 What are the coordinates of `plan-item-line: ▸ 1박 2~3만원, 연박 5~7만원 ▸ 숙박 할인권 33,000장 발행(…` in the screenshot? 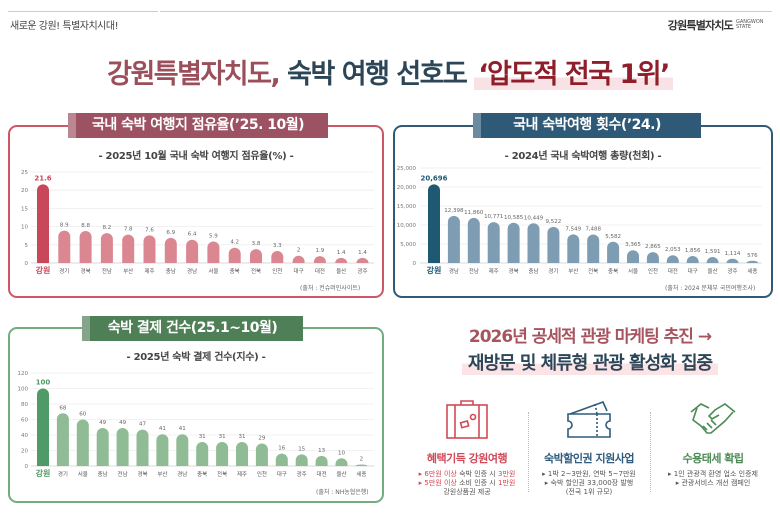 It's located at (589, 483).